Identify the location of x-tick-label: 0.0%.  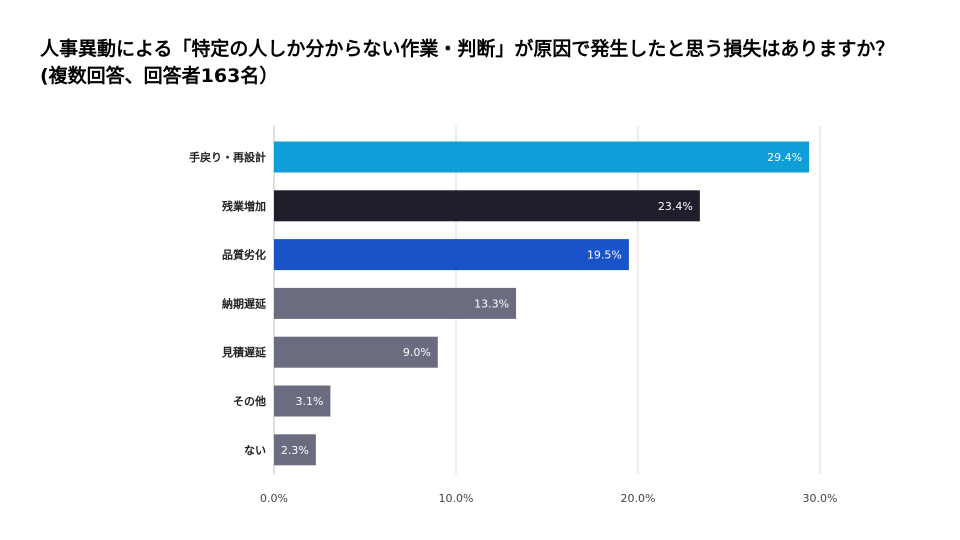
(274, 498).